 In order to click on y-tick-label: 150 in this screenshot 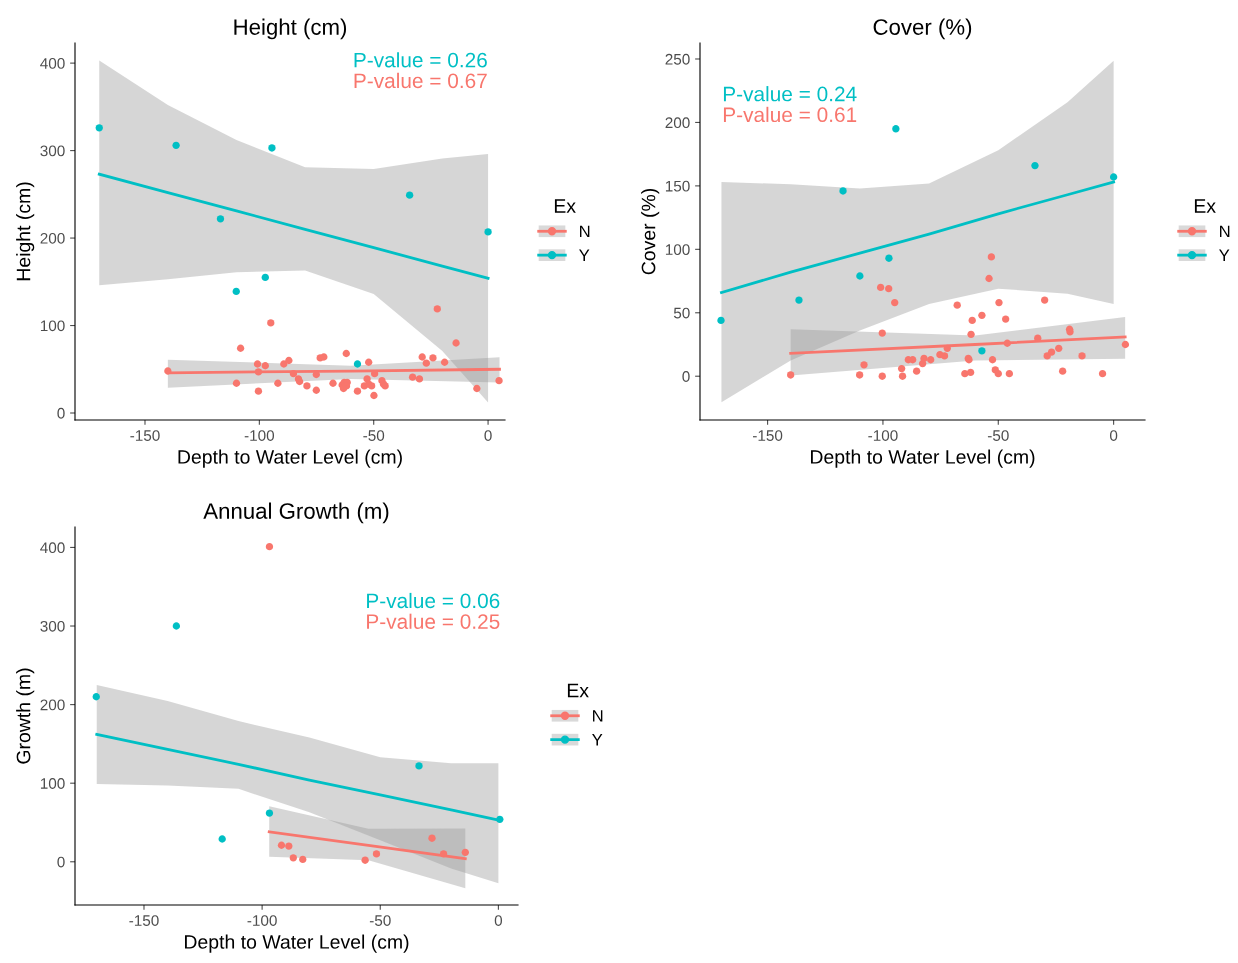, I will do `click(677, 186)`.